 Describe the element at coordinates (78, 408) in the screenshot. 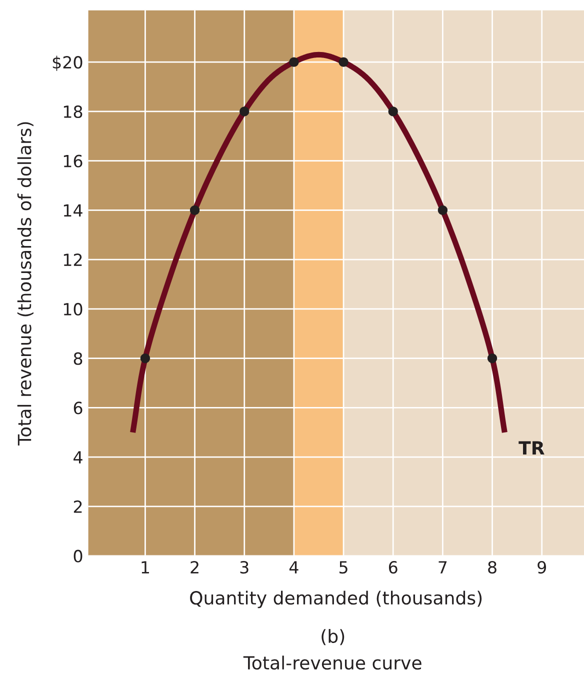

I see `y-tick-label: 6` at that location.